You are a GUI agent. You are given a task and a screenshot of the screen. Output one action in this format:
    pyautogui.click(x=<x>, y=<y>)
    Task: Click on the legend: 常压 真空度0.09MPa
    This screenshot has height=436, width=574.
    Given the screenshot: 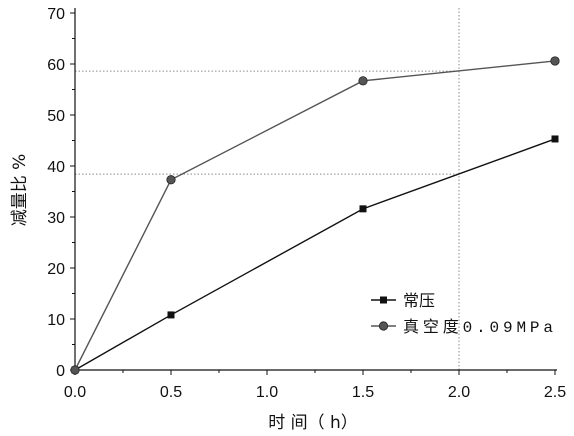 What is the action you would take?
    pyautogui.click(x=462, y=314)
    